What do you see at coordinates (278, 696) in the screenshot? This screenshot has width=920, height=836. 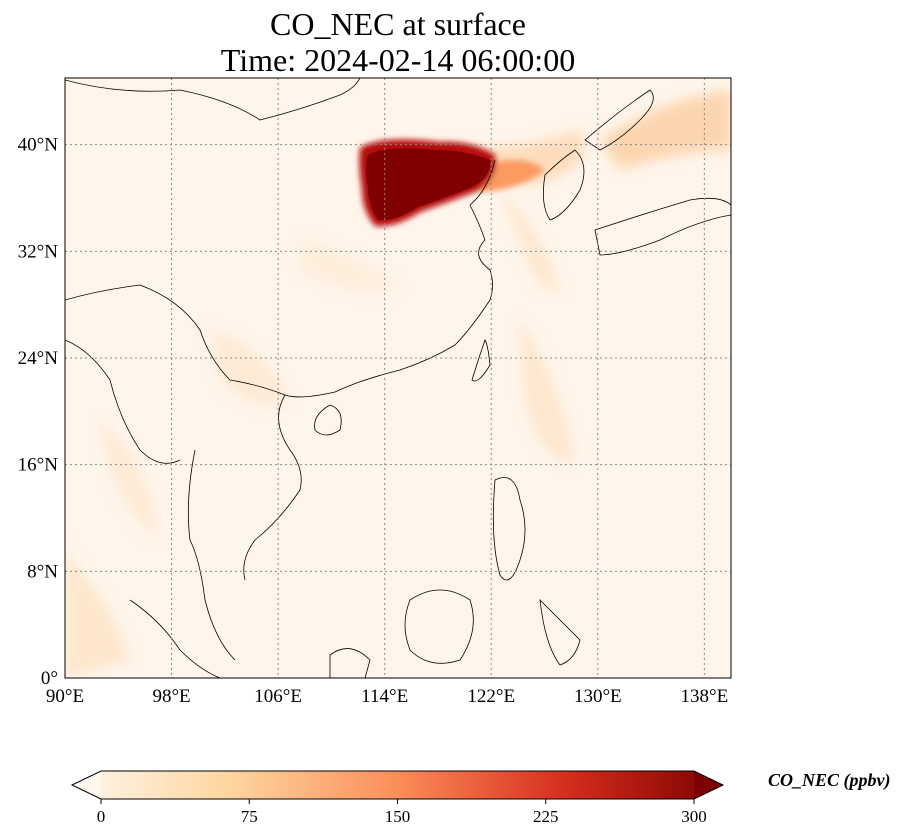 I see `lon-tick-label: 106°E` at bounding box center [278, 696].